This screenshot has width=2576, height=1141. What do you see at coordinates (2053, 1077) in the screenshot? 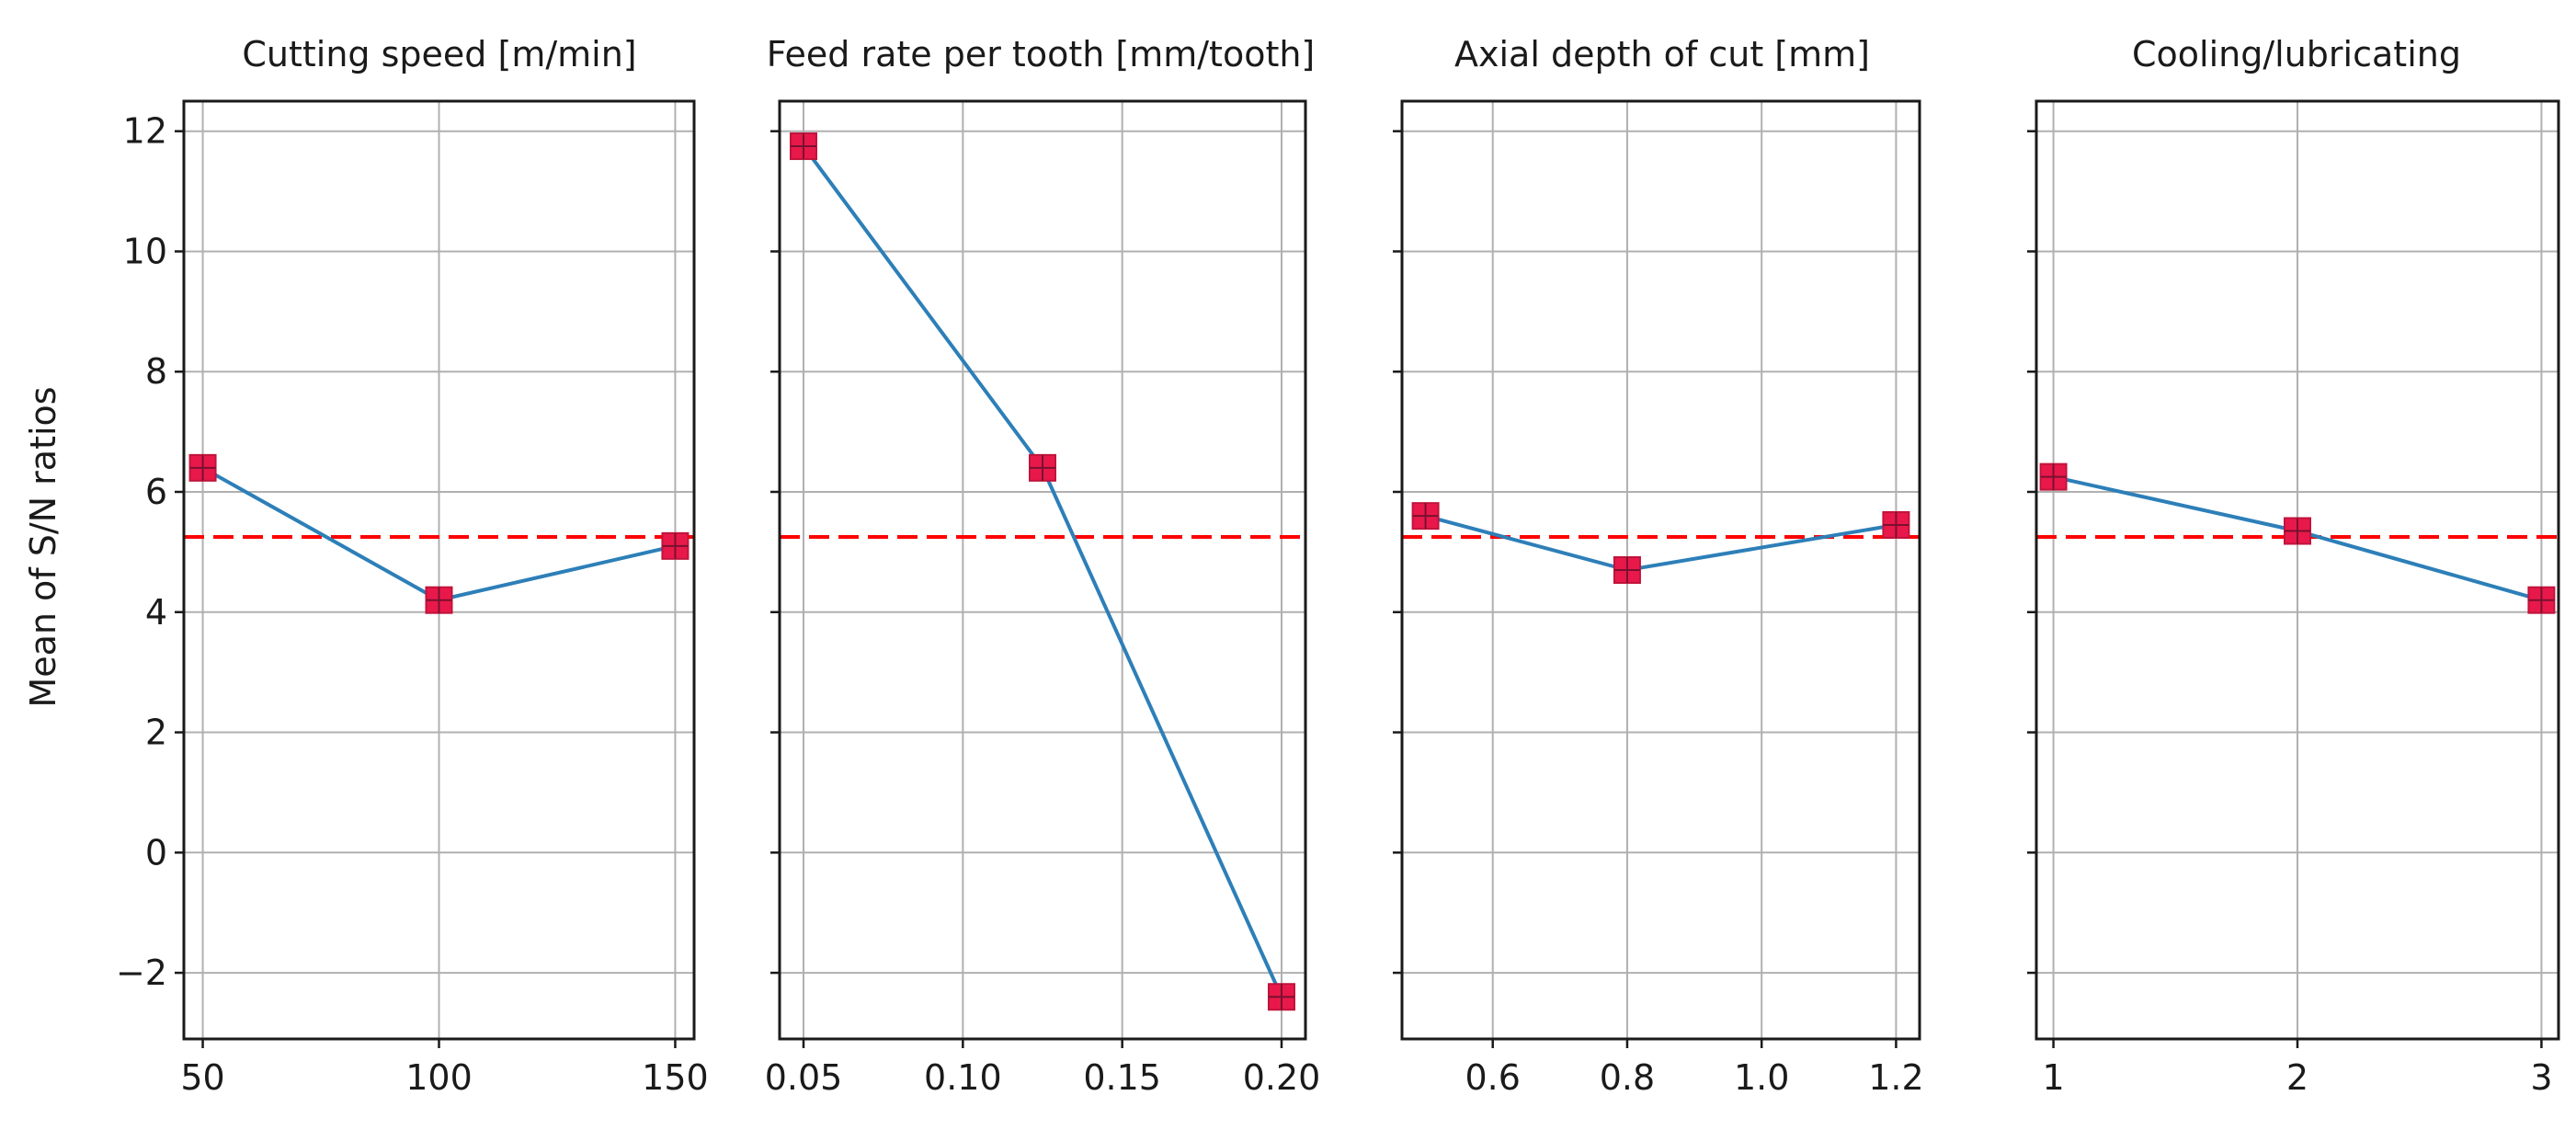
I see `x-tick-label: 1` at bounding box center [2053, 1077].